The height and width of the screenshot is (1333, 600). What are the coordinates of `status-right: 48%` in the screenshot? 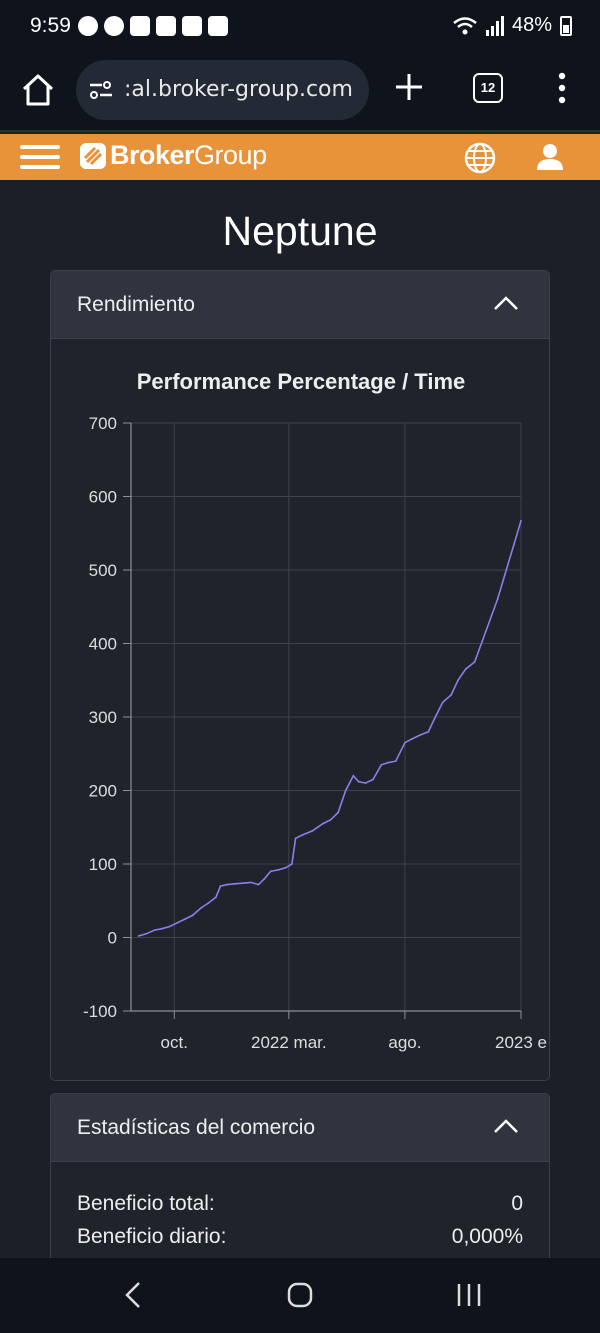 It's located at (512, 25).